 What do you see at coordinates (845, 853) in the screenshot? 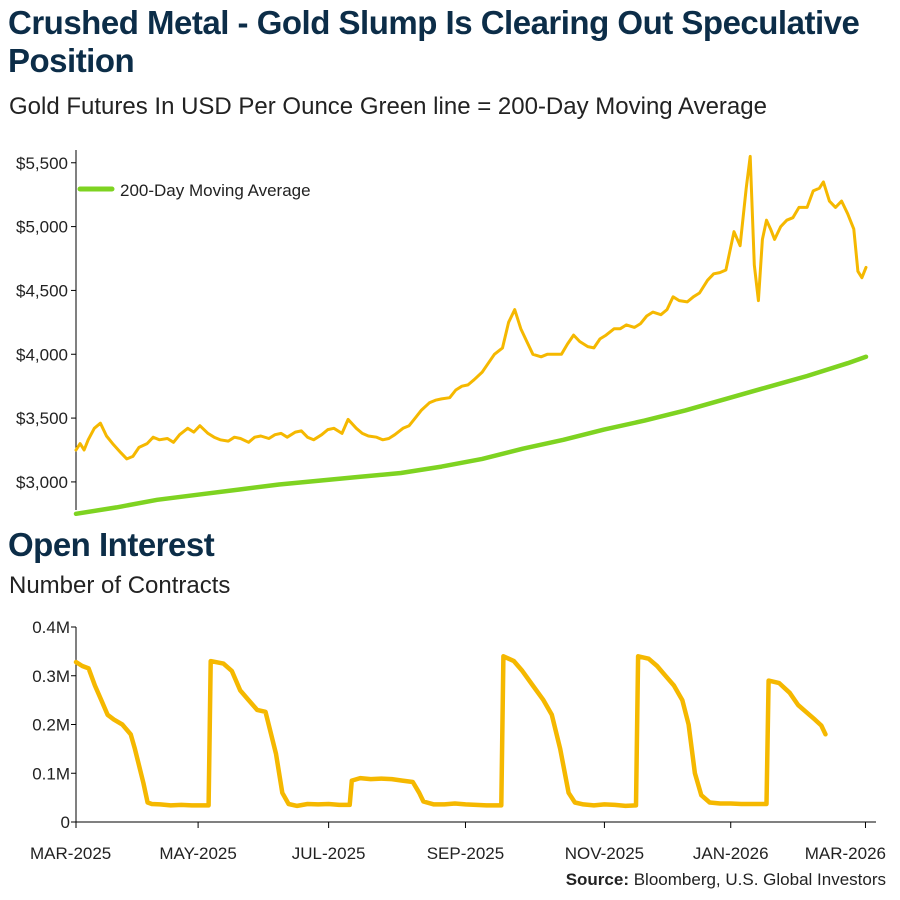
I see `oi-x-tick-label: MAR-2026` at bounding box center [845, 853].